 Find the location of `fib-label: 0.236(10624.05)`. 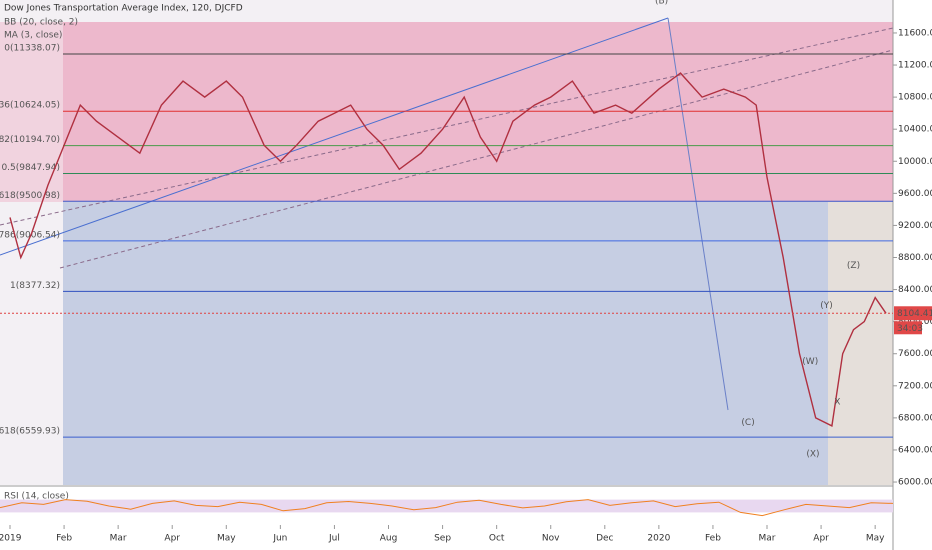

fib-label: 0.236(10624.05) is located at coordinates (30, 106).